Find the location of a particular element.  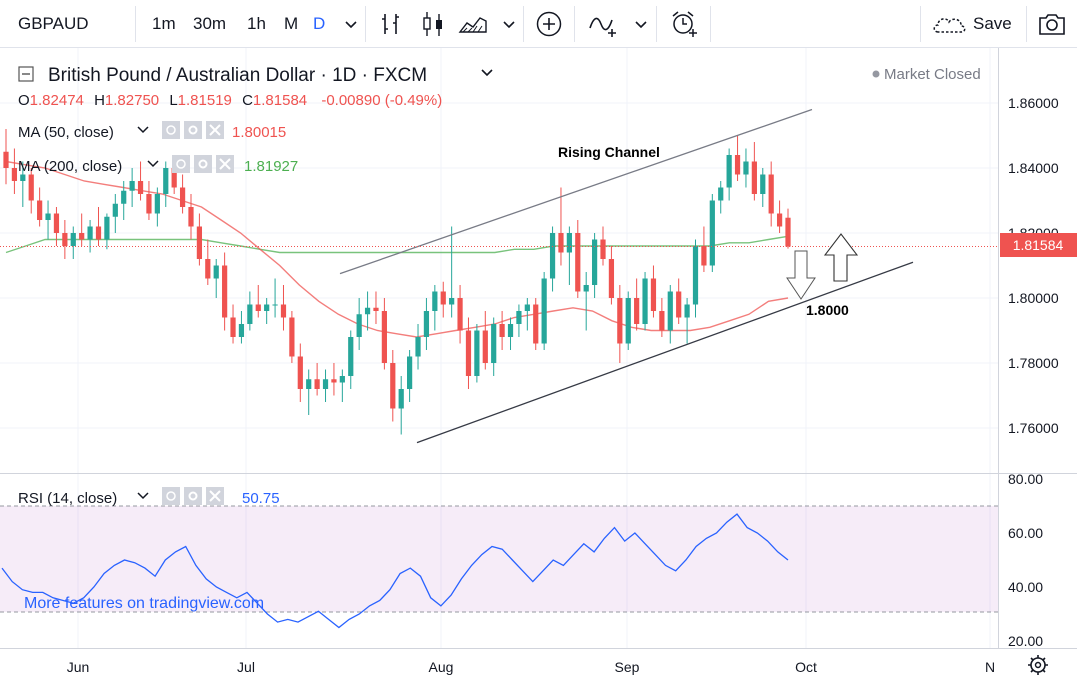

rsi-controls is located at coordinates (193, 496).